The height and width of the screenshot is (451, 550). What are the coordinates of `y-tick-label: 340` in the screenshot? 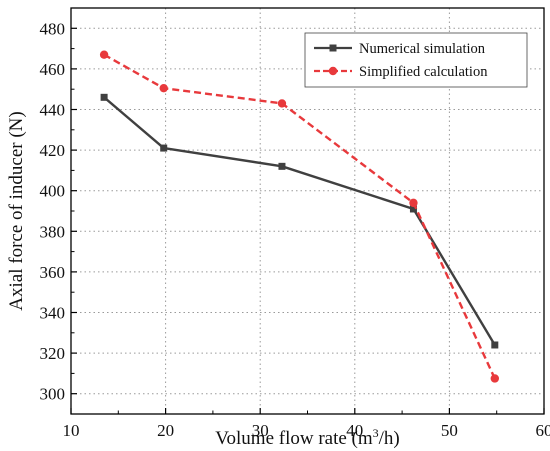 It's located at (53, 313).